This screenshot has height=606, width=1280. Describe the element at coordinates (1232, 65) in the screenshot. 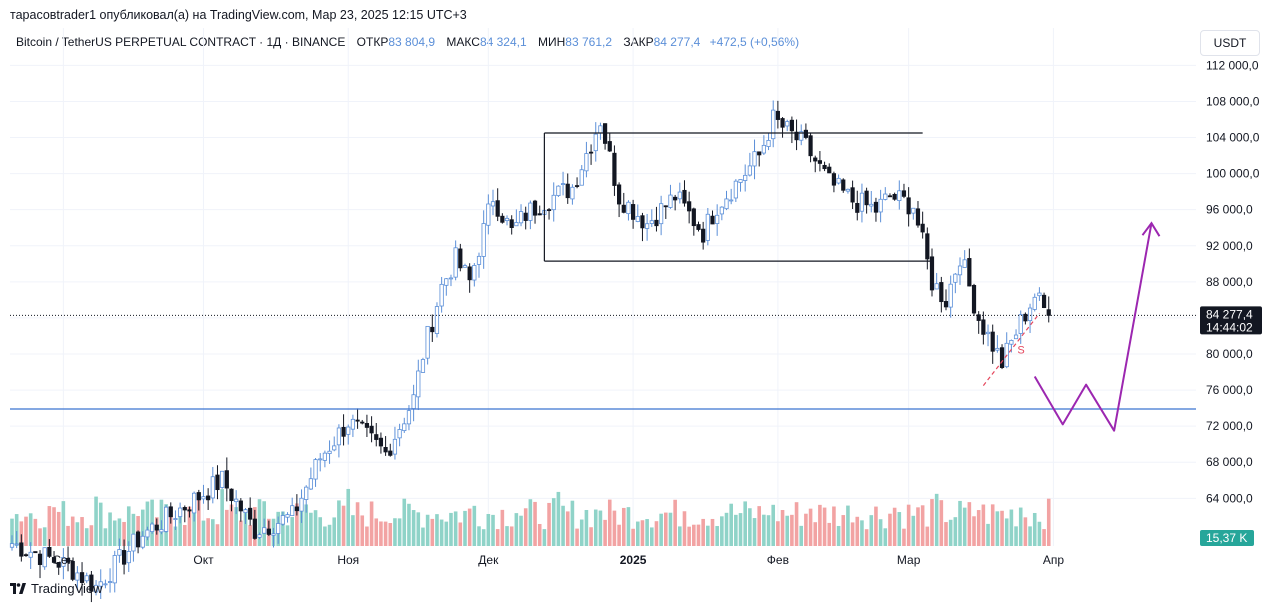

I see `price-tick-label: 112 000,0` at that location.